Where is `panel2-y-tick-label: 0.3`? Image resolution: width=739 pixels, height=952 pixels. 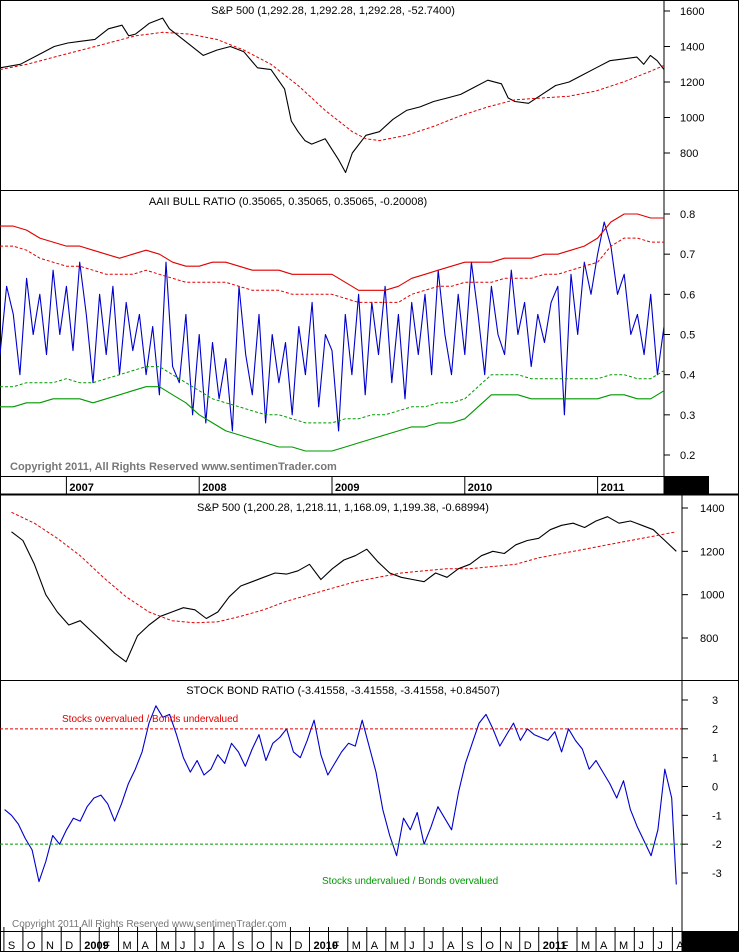
panel2-y-tick-label: 0.3 is located at coordinates (687, 416).